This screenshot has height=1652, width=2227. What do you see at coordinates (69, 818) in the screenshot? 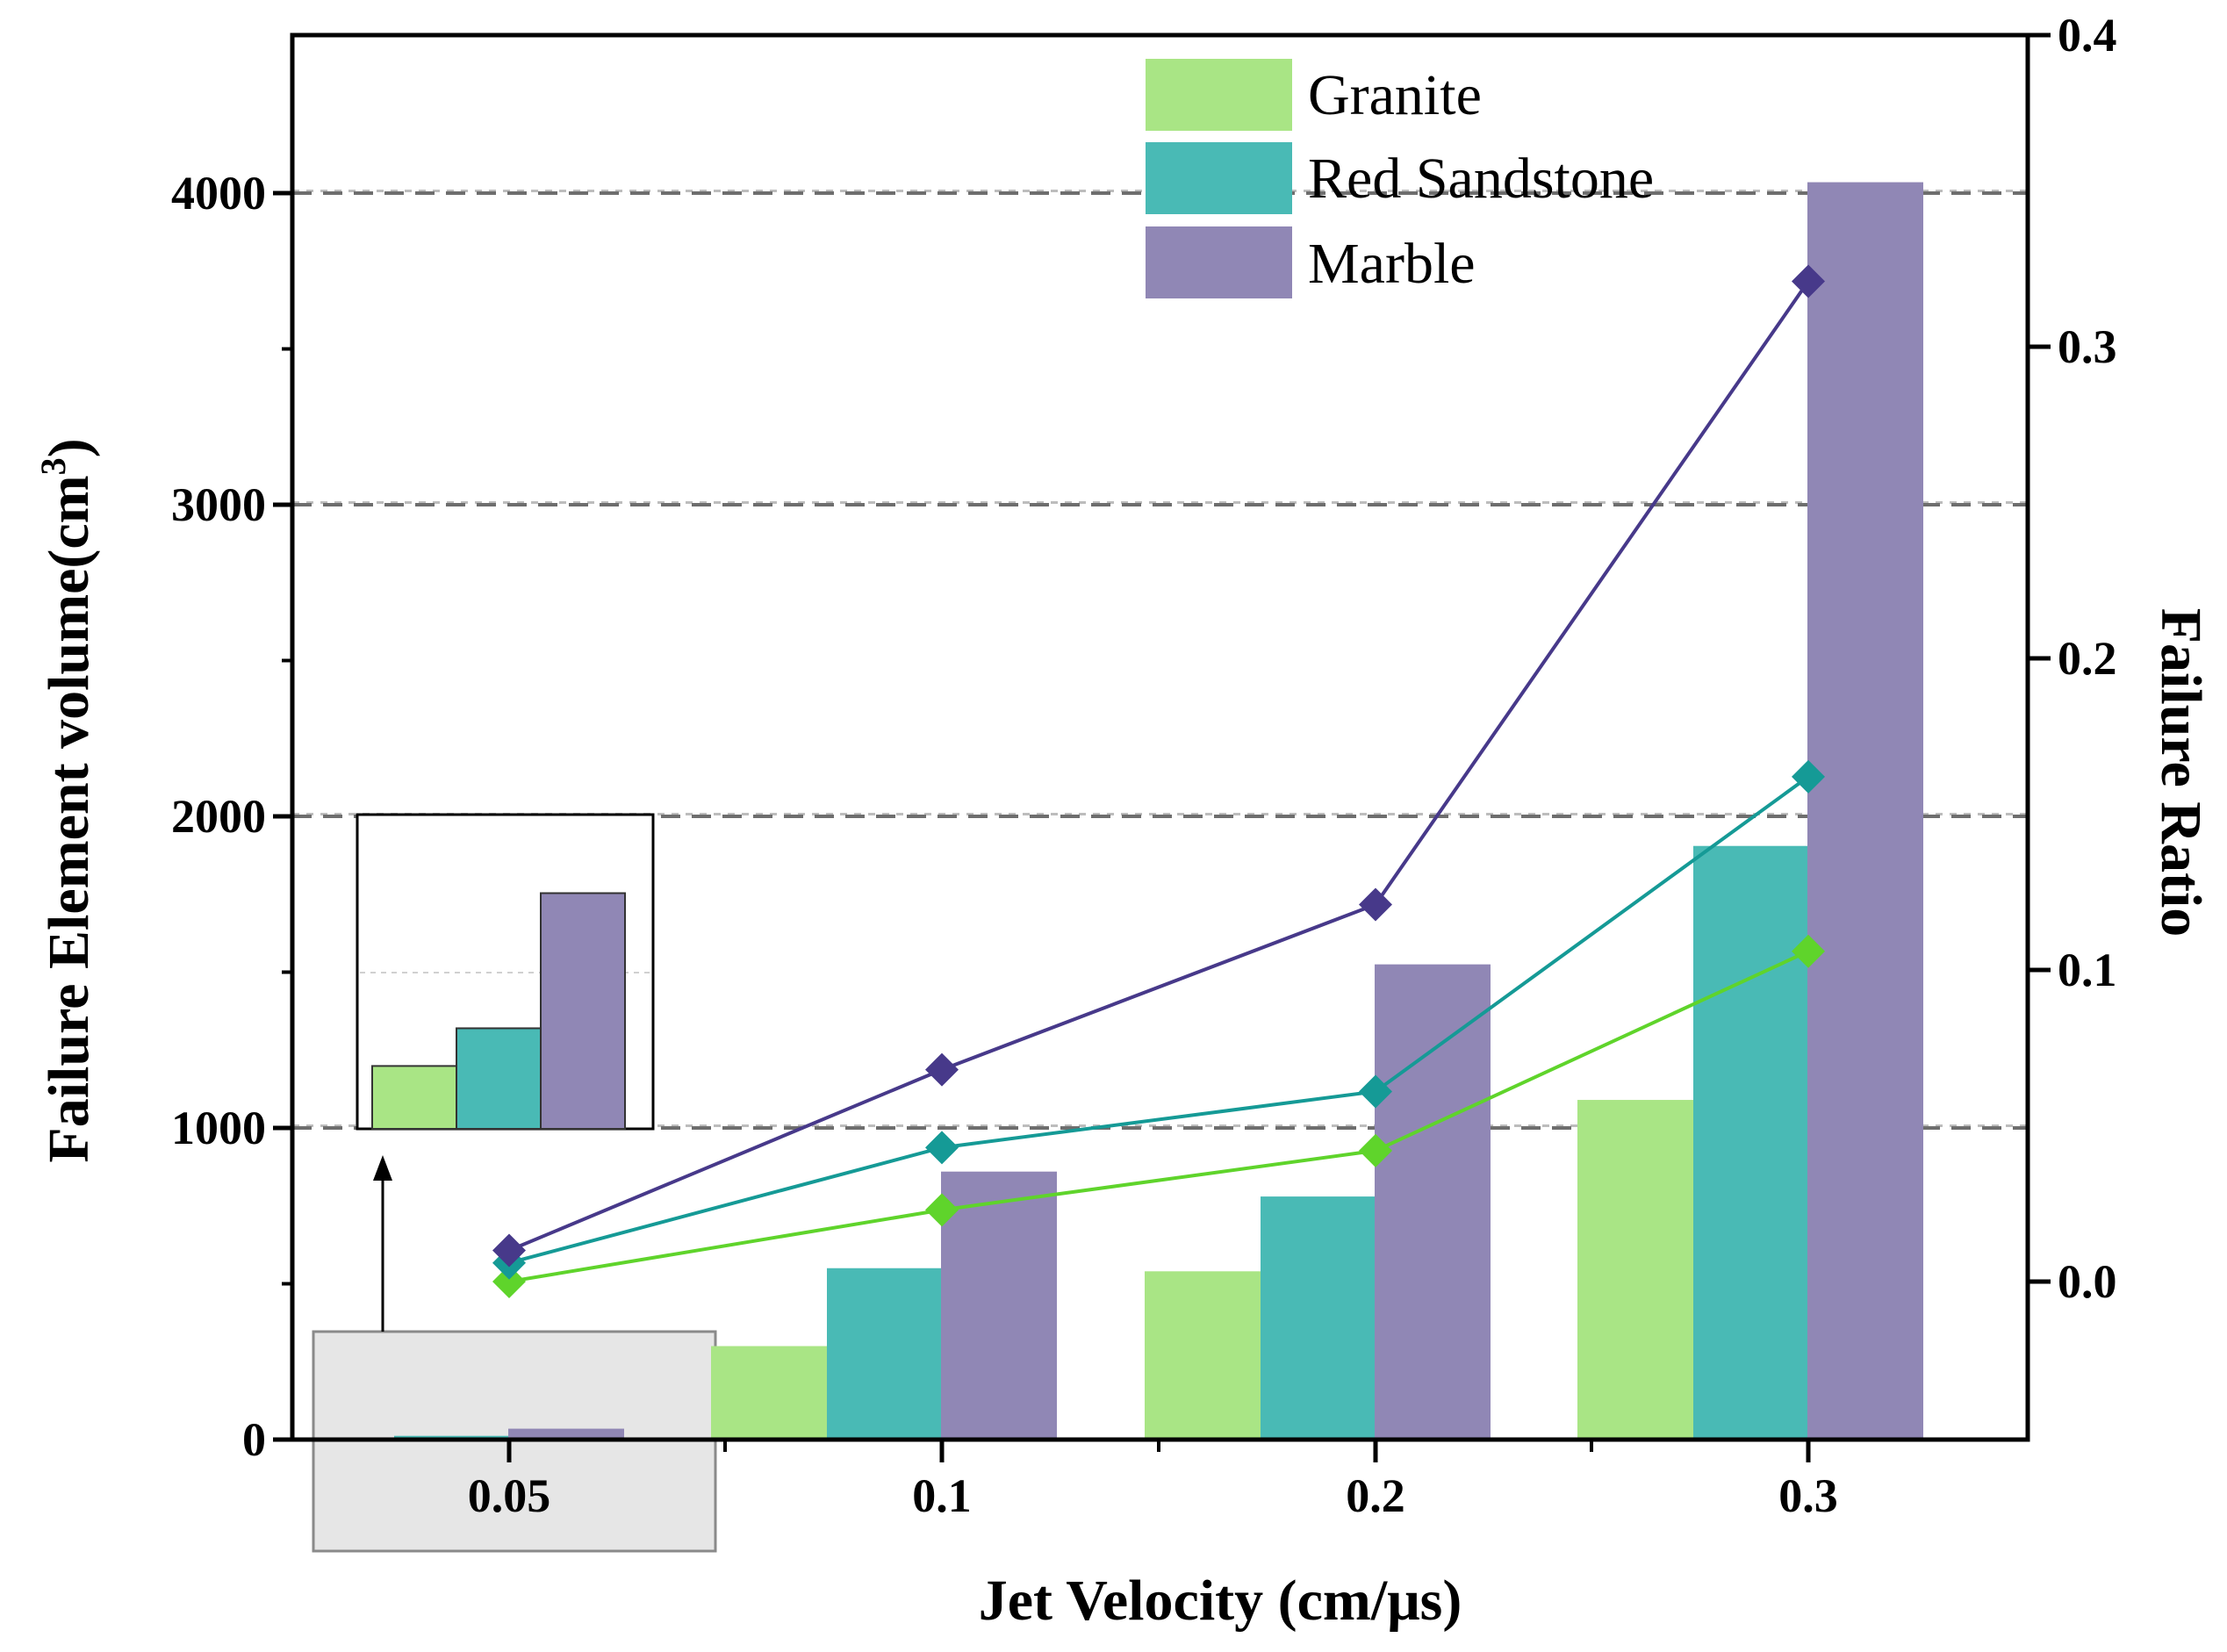
I see `y-axis-title-main: Failure Element volume(cm` at bounding box center [69, 818].